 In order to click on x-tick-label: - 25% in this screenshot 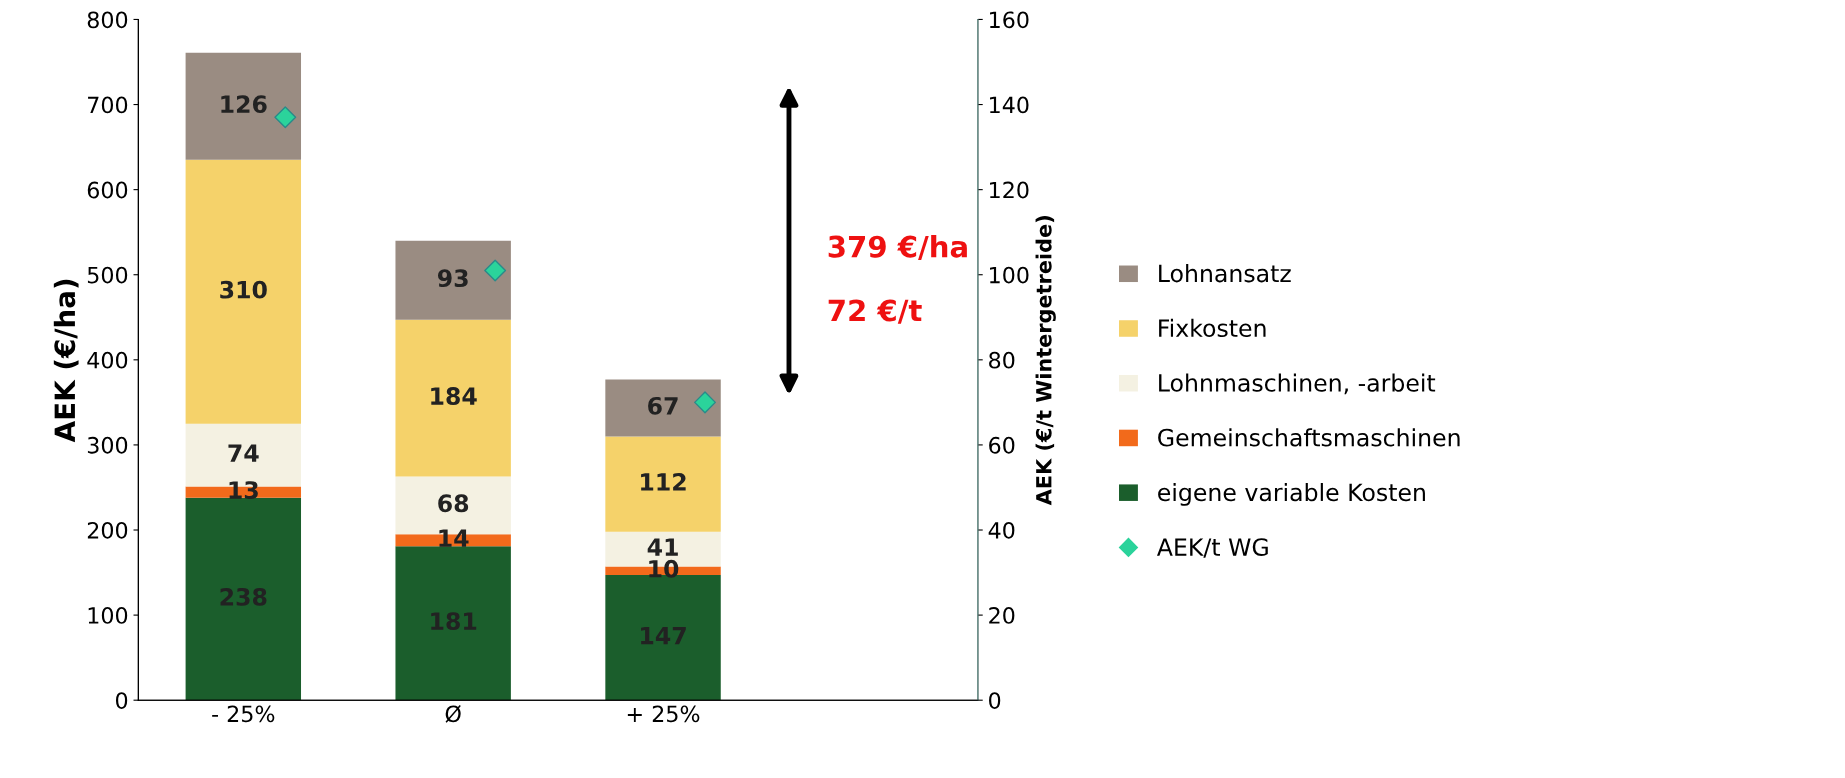, I will do `click(243, 714)`.